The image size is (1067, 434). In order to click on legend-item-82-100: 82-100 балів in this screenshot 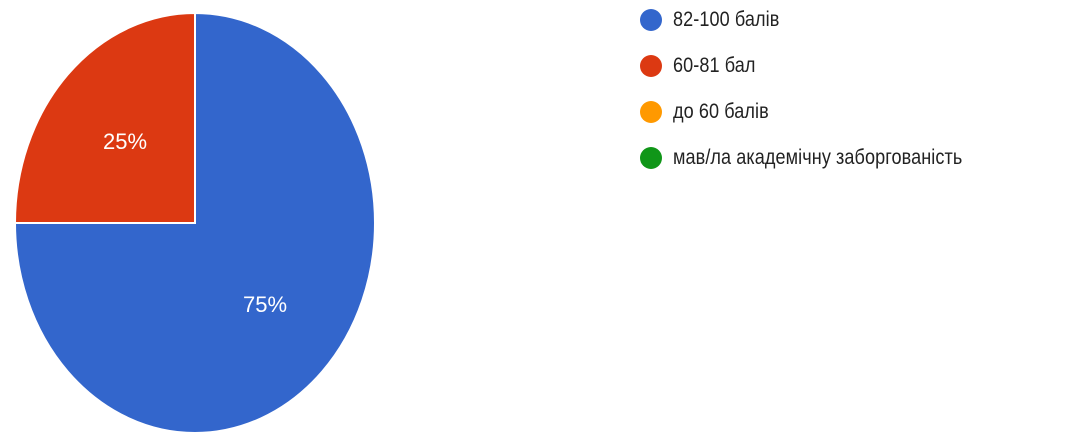, I will do `click(824, 19)`.